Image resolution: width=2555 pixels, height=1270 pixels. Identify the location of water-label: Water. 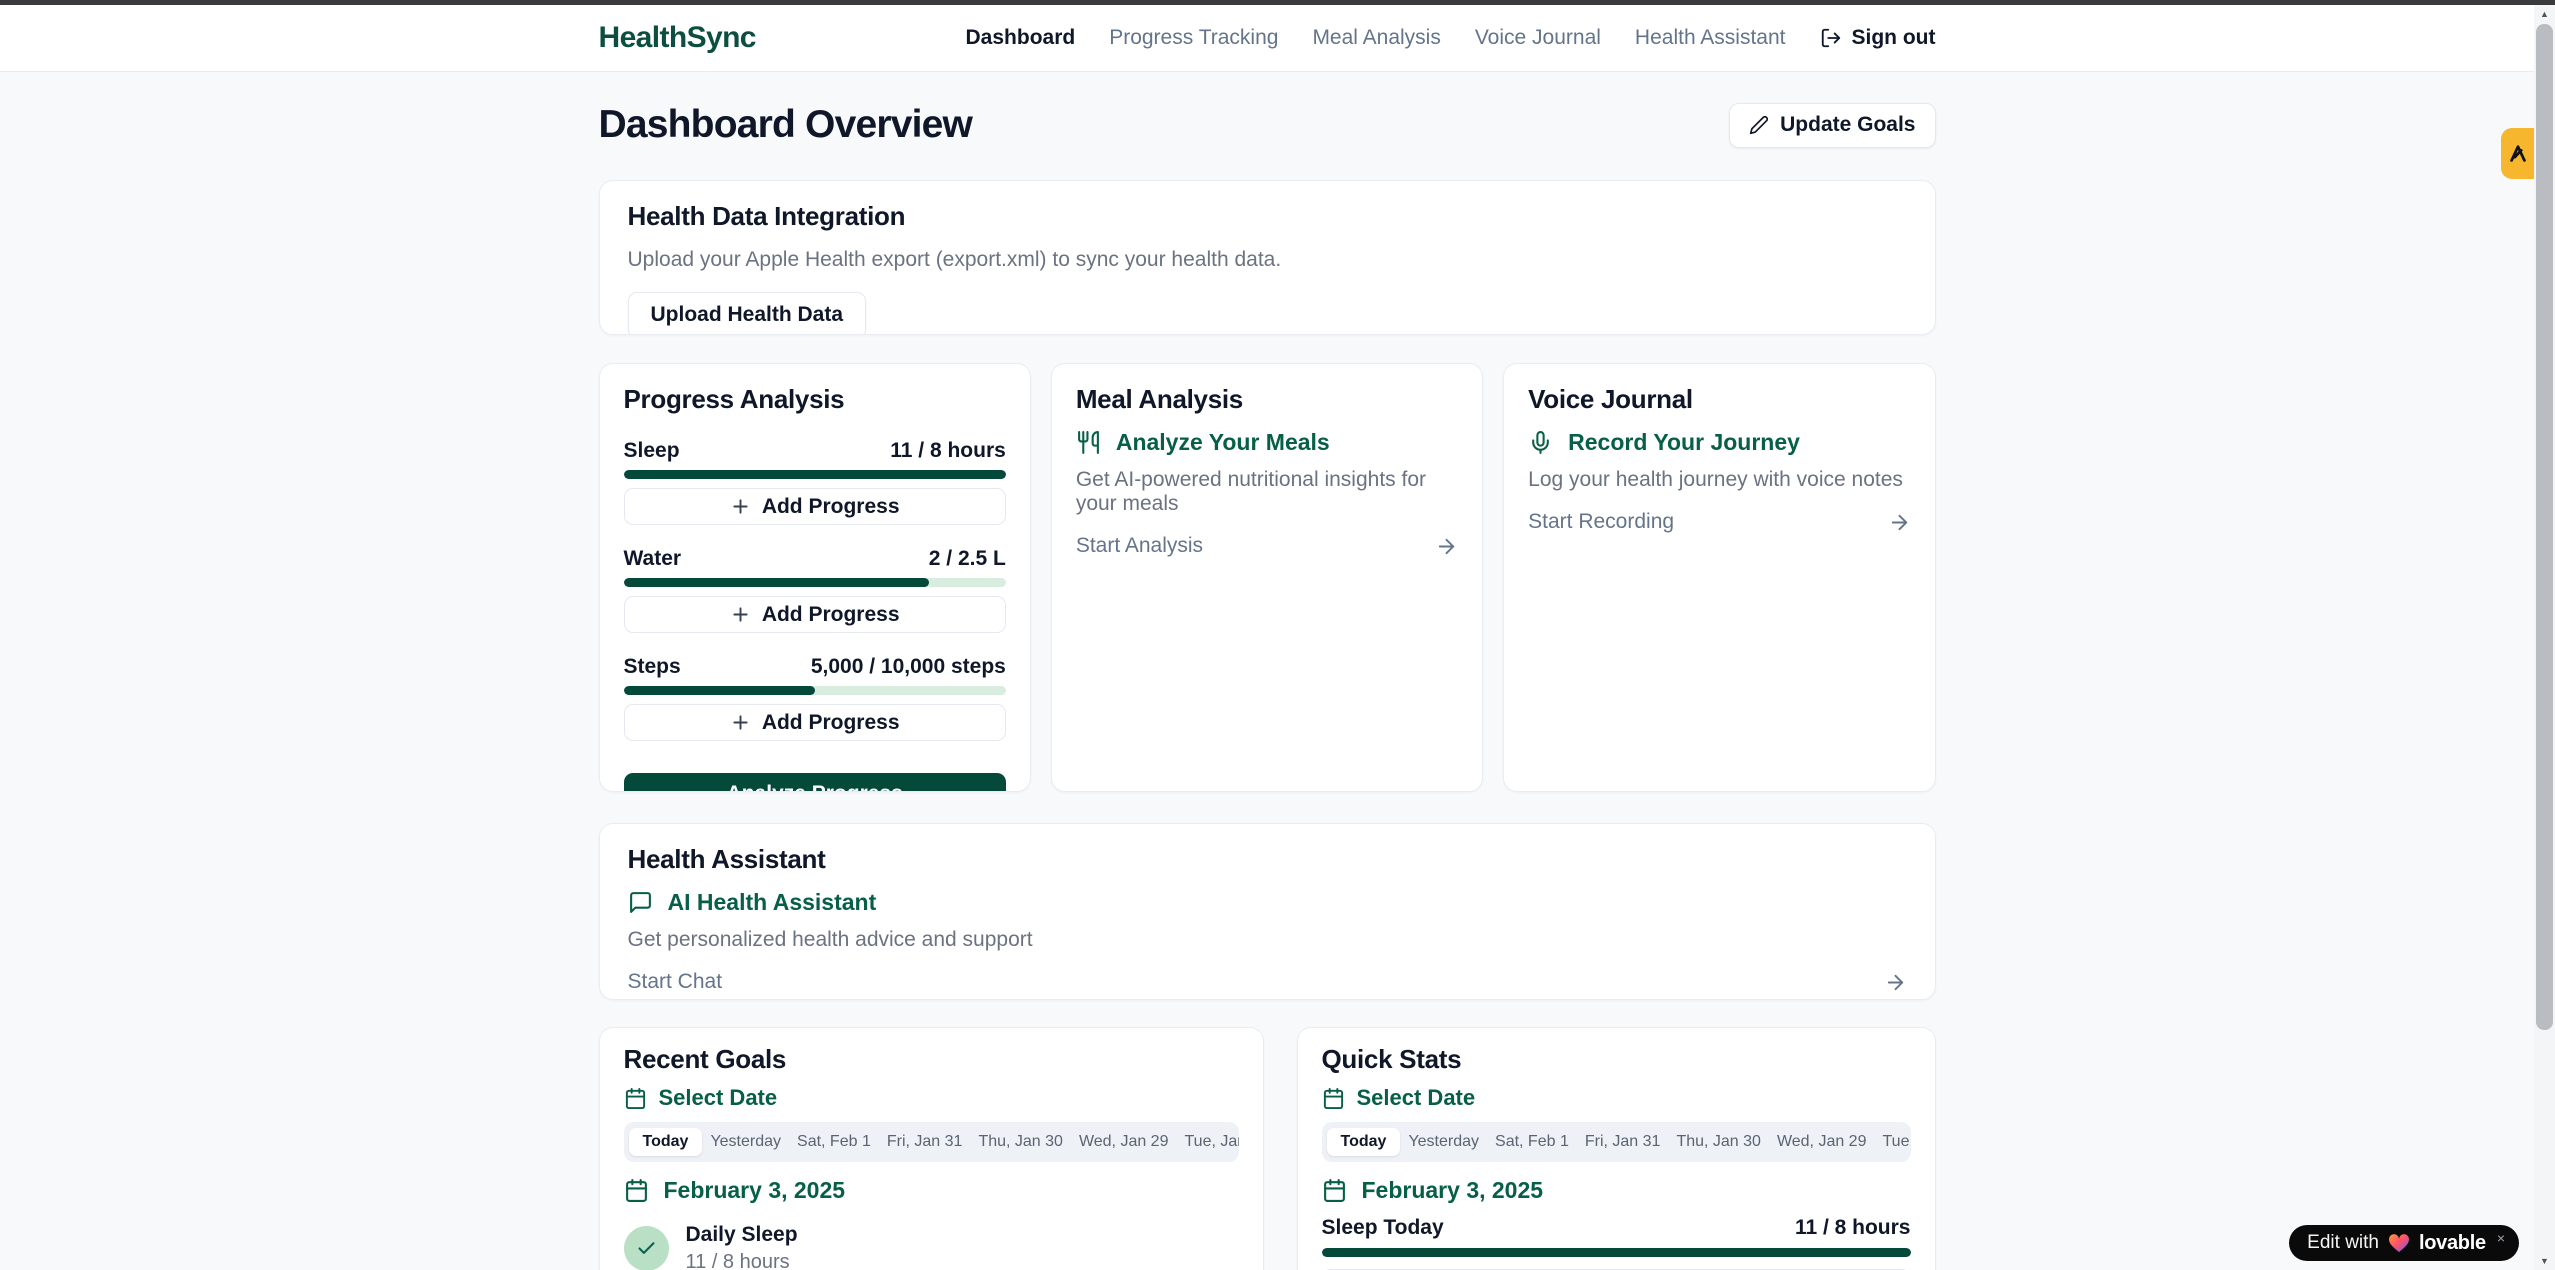
(652, 558).